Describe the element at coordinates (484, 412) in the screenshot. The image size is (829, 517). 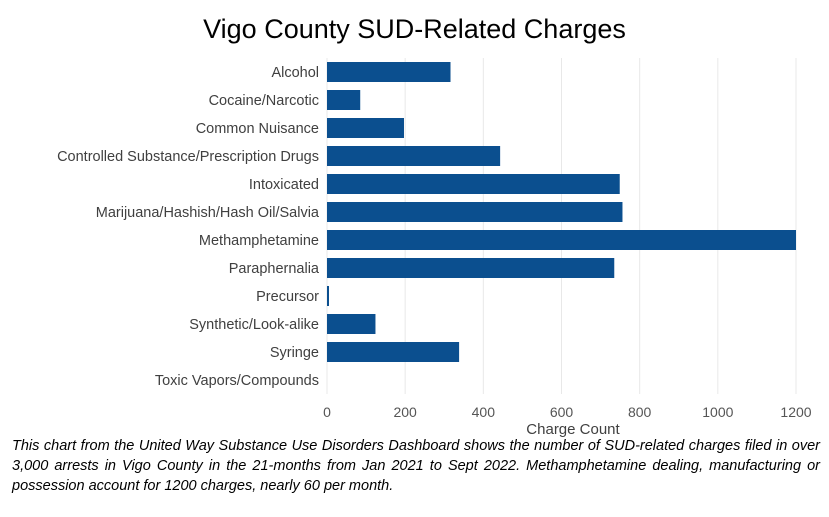
I see `x-tick-label: 400` at that location.